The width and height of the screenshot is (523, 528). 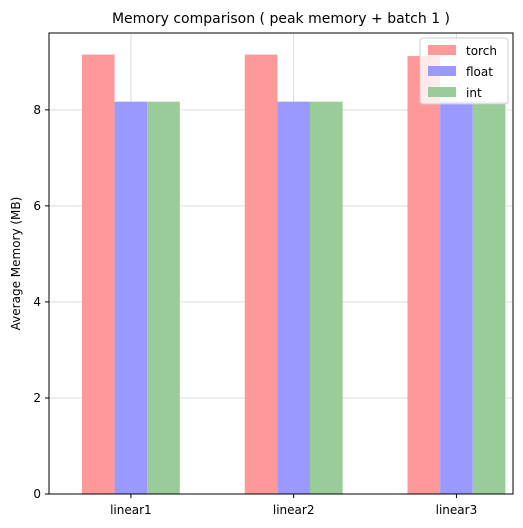 I want to click on x-tick-label-linear1: linear1, so click(x=131, y=510).